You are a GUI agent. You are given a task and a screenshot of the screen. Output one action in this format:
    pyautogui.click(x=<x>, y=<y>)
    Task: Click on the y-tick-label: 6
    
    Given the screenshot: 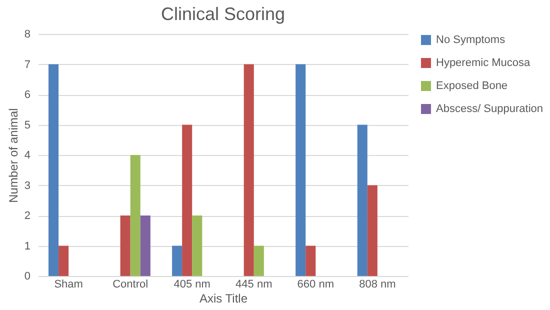 What is the action you would take?
    pyautogui.click(x=27, y=95)
    